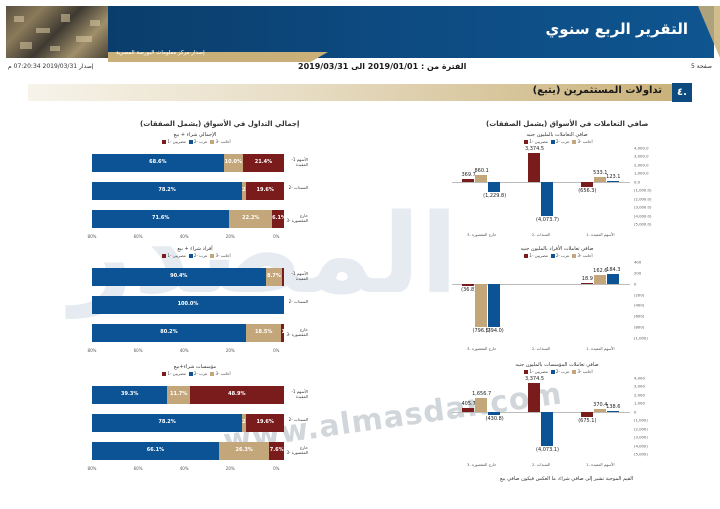  What do you see at coordinates (130, 394) in the screenshot?
I see `bar-value-label: 39.3%` at bounding box center [130, 394].